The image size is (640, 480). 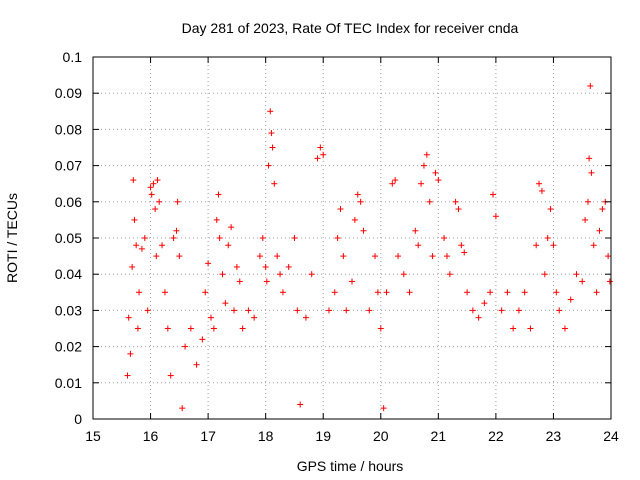 What do you see at coordinates (611, 436) in the screenshot?
I see `x-tick-label: 24` at bounding box center [611, 436].